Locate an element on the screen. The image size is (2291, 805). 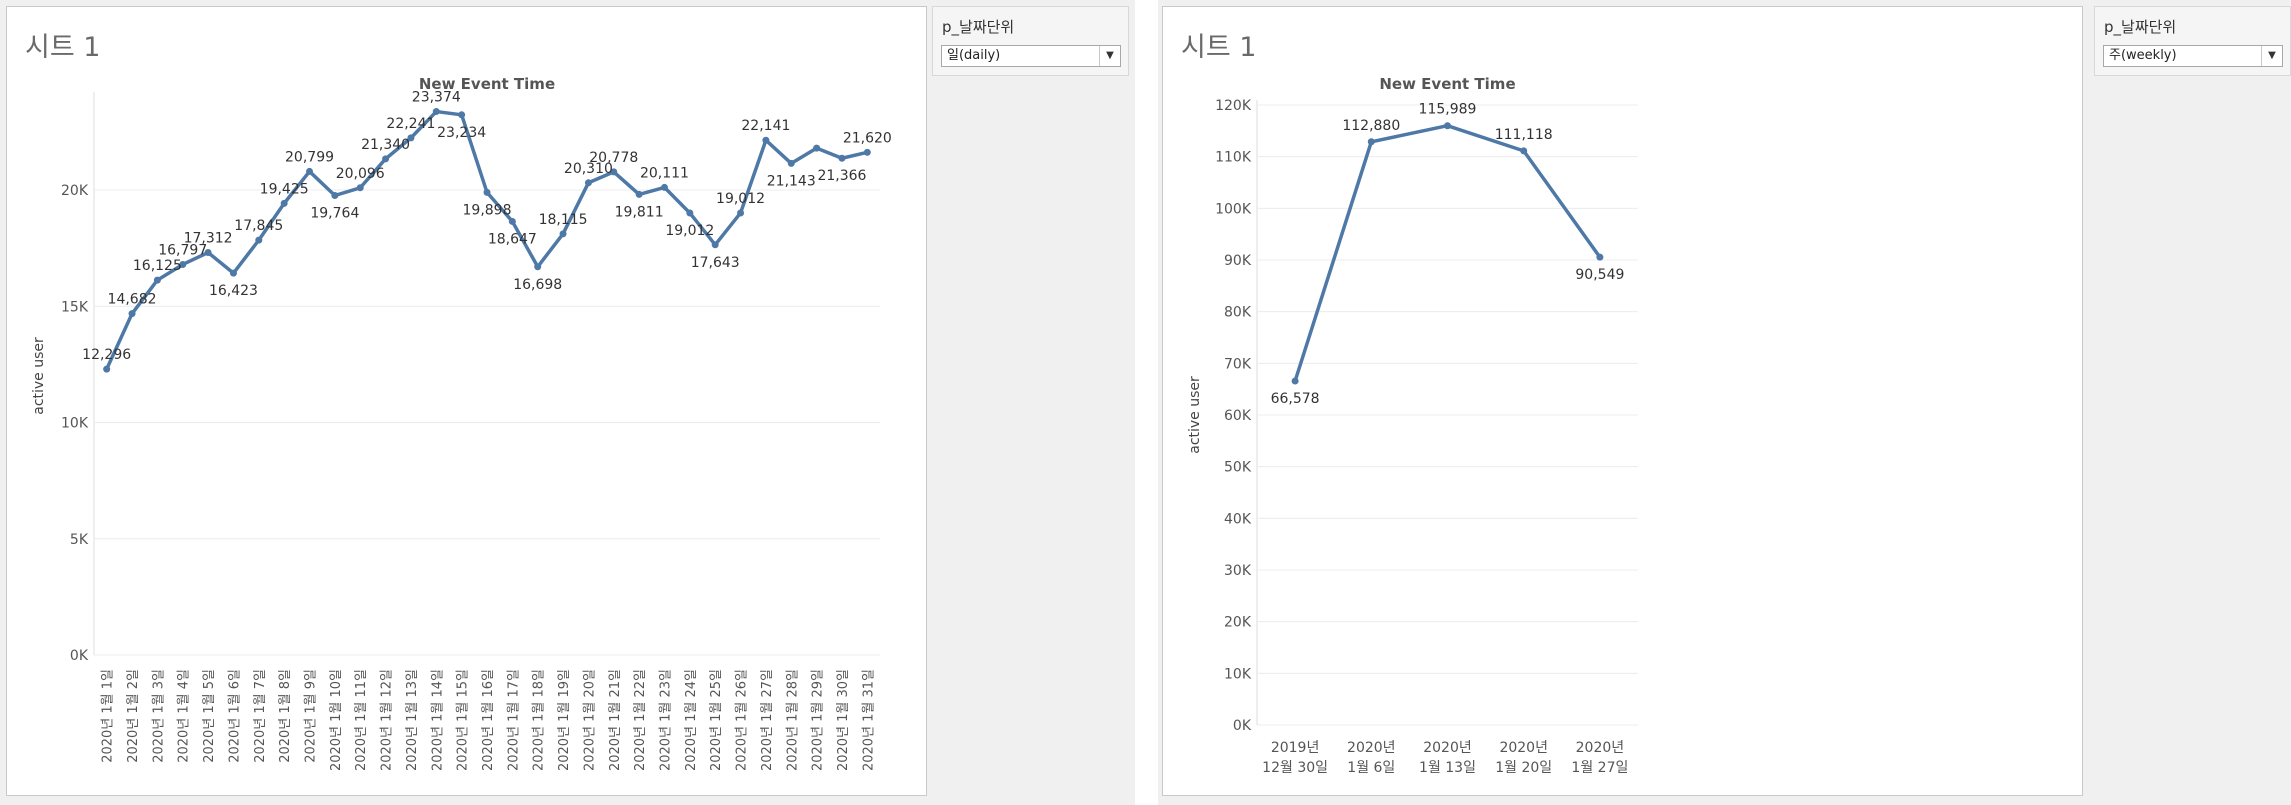
chart-title: New Event Time is located at coordinates (487, 84).